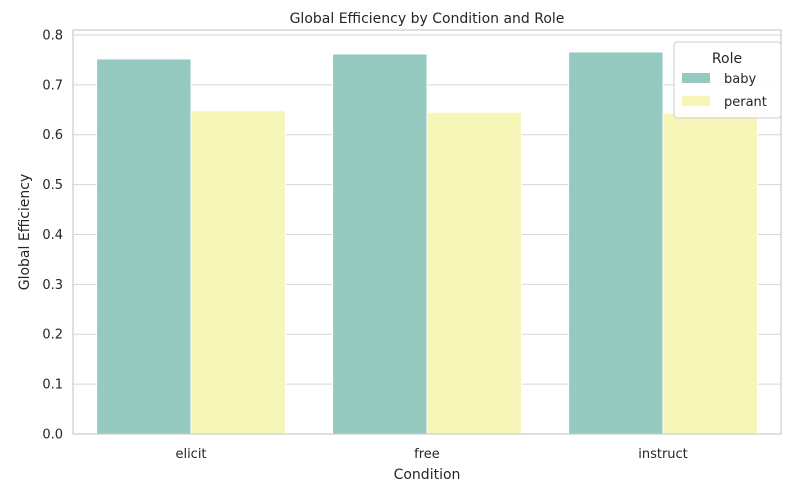  I want to click on x-tick-label-free: free, so click(427, 454).